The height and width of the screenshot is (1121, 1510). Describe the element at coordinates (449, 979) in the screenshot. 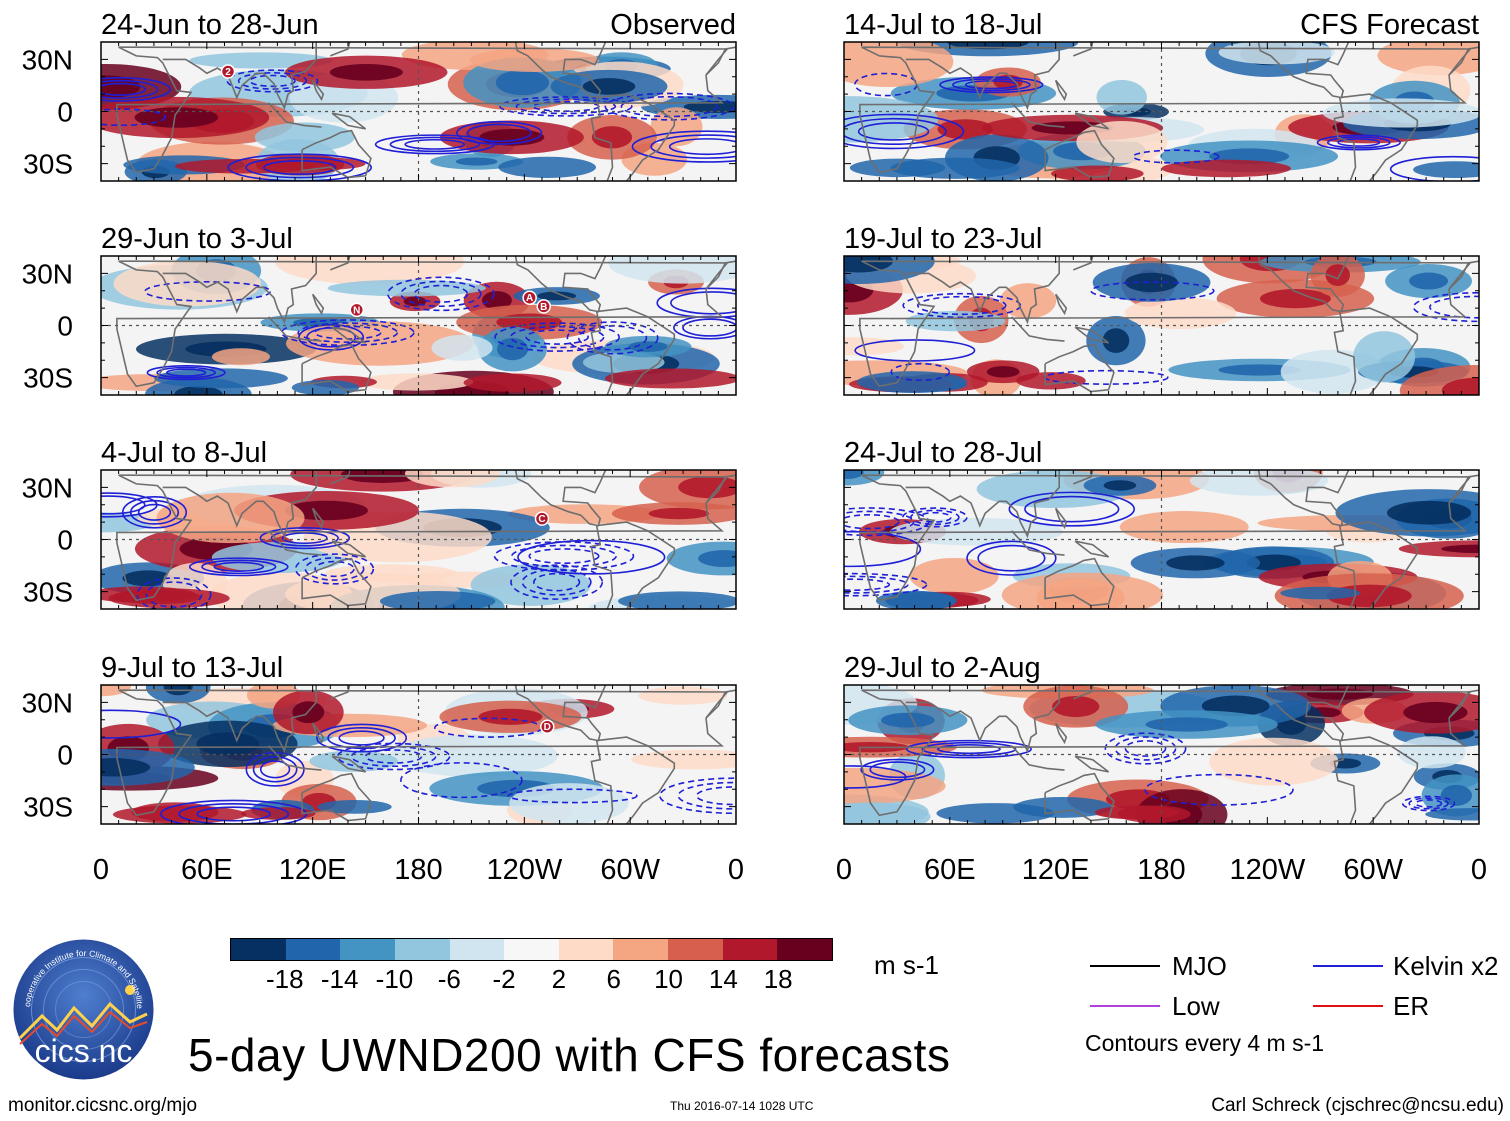

I see `colorbar-tick-label: -6` at that location.